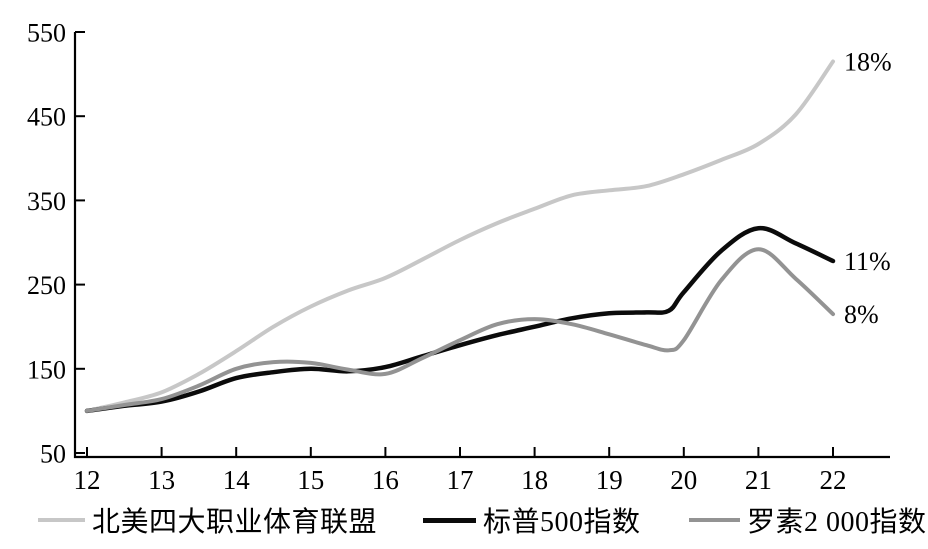  Describe the element at coordinates (833, 480) in the screenshot. I see `x-tick-label: 22` at that location.